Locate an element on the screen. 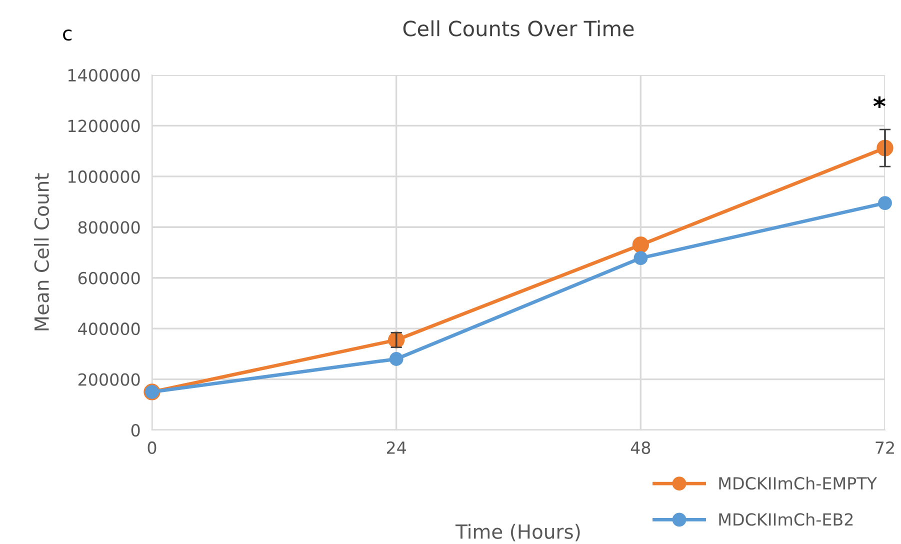 Image resolution: width=901 pixels, height=544 pixels. text: c is located at coordinates (67, 35).